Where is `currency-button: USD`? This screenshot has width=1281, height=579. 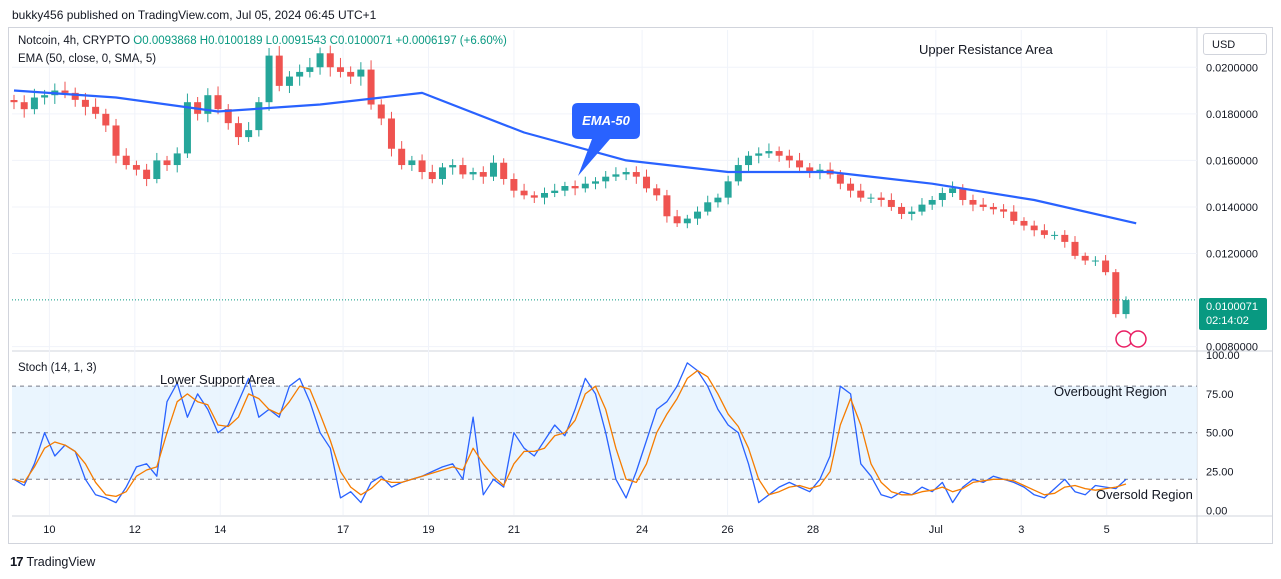
currency-button: USD is located at coordinates (1235, 44).